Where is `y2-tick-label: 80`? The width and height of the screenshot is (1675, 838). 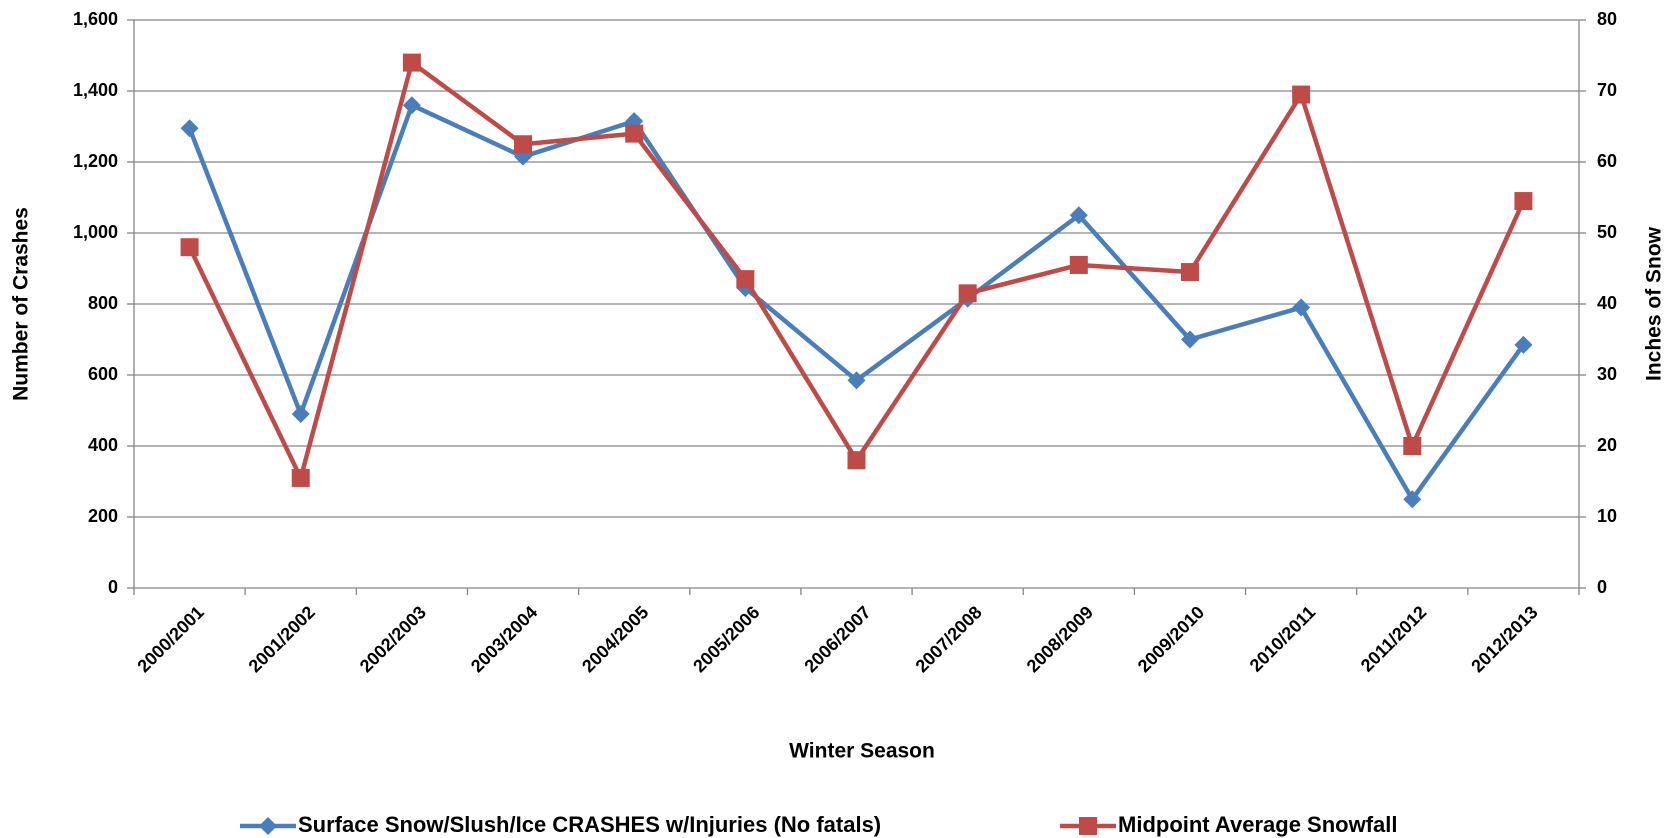 y2-tick-label: 80 is located at coordinates (1607, 19).